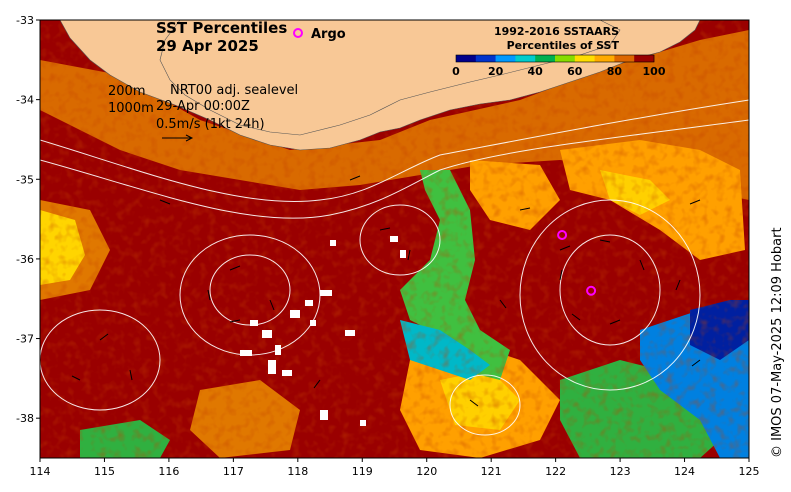 Image resolution: width=791 pixels, height=492 pixels. I want to click on colorbar-tick-label: 80, so click(615, 71).